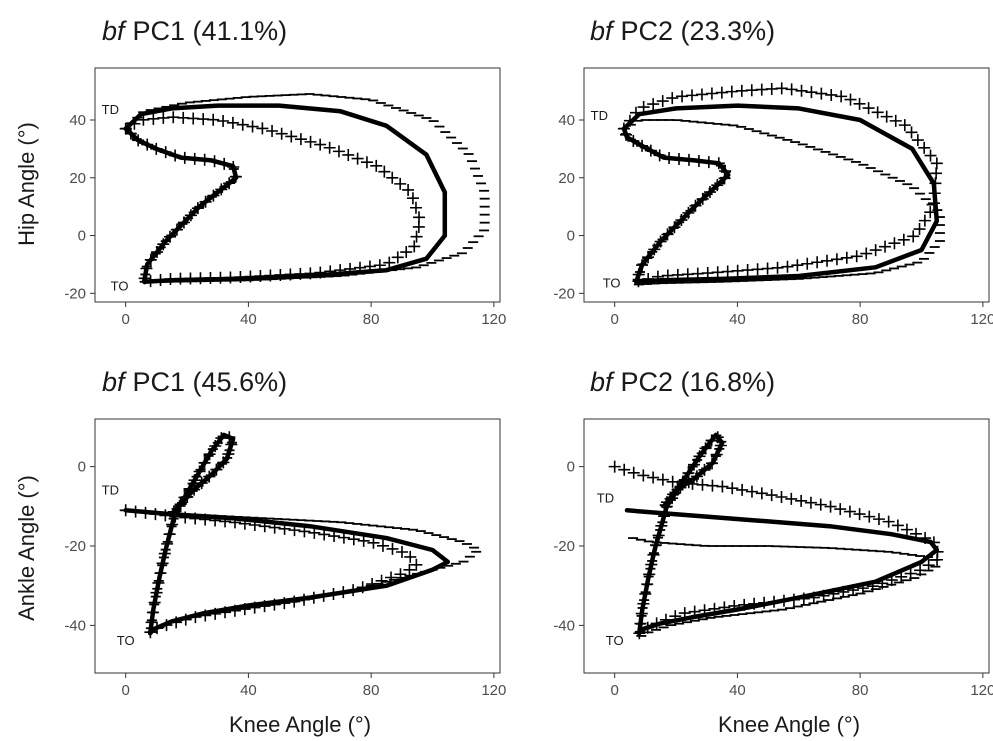 The width and height of the screenshot is (993, 741). What do you see at coordinates (248, 319) in the screenshot?
I see `x-tick-label: 40` at bounding box center [248, 319].